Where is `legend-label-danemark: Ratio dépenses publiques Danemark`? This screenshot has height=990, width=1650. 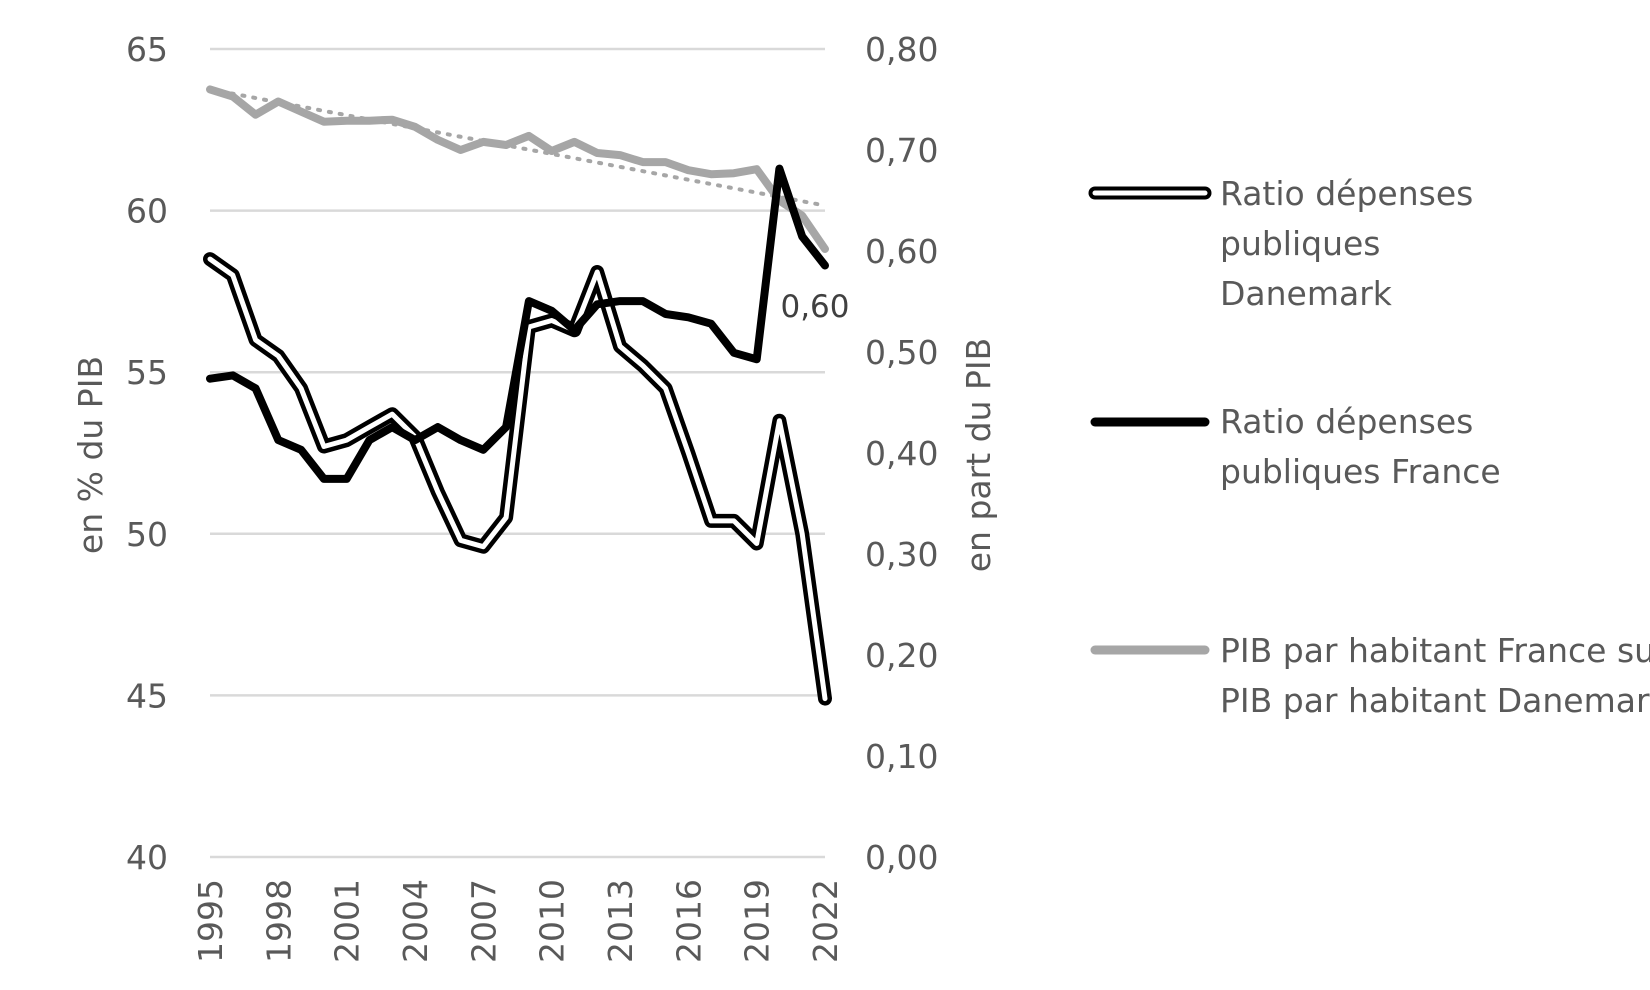
legend-label-danemark: Ratio dépenses publiques Danemark is located at coordinates (1346, 243).